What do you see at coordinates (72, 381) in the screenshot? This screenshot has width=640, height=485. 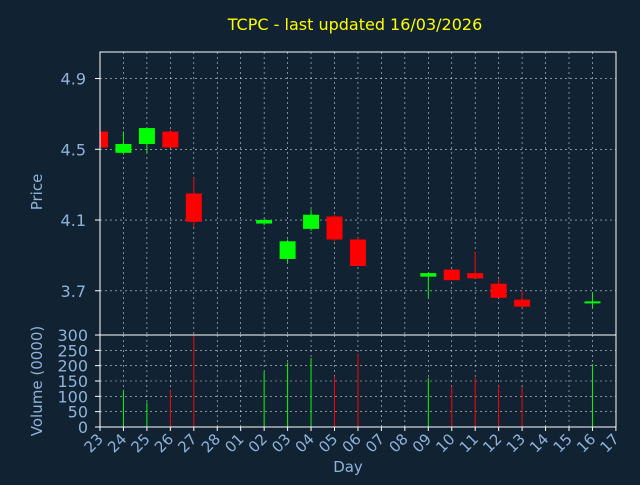 I see `volume-tick-label: 150` at bounding box center [72, 381].